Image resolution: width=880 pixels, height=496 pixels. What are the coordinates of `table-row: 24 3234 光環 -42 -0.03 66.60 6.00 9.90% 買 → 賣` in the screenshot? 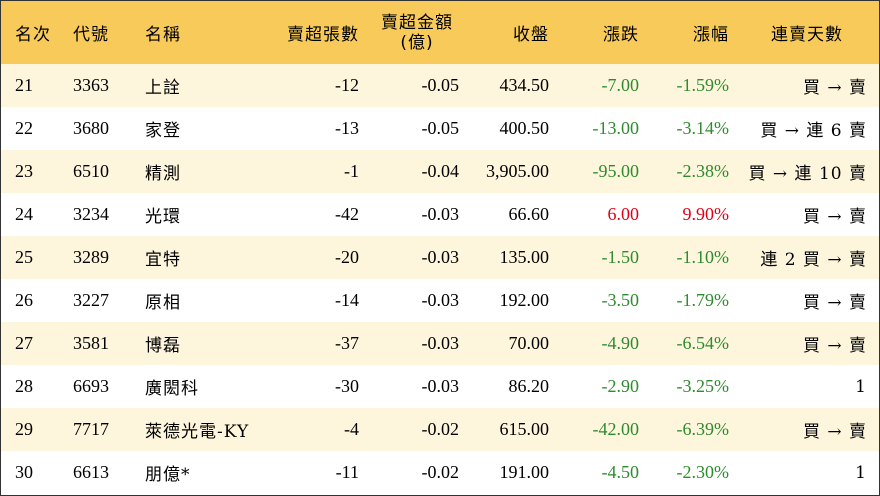 It's located at (440, 214).